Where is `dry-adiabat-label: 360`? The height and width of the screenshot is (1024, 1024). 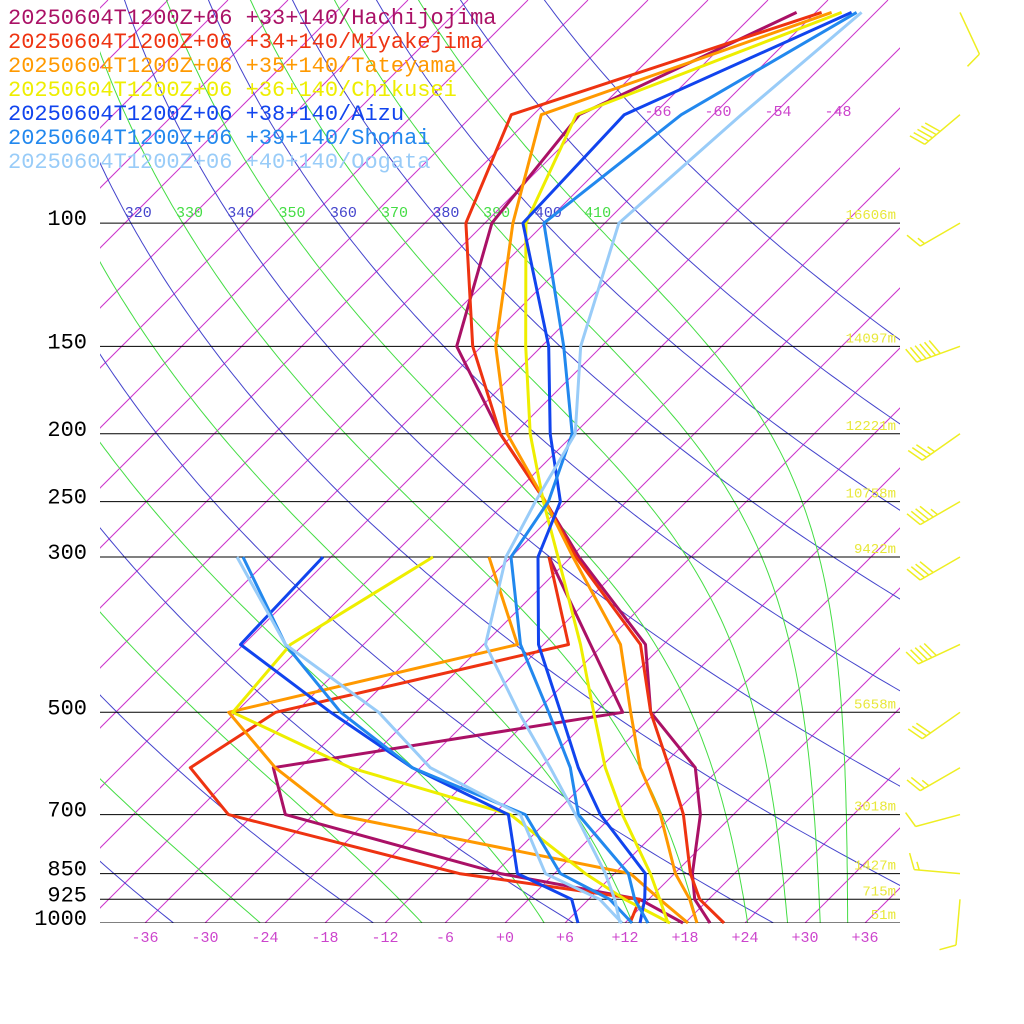
dry-adiabat-label: 360 is located at coordinates (343, 213).